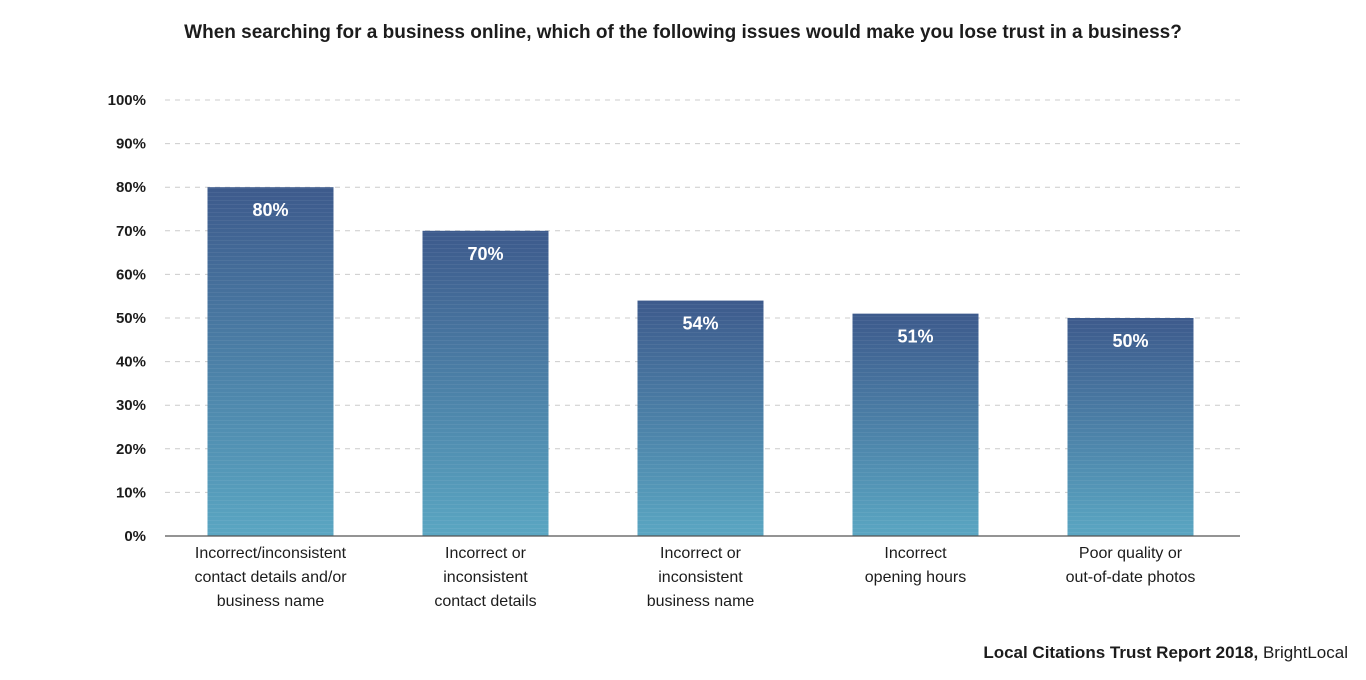 The image size is (1366, 680). Describe the element at coordinates (1303, 652) in the screenshot. I see `source-publisher: BrightLocal` at that location.